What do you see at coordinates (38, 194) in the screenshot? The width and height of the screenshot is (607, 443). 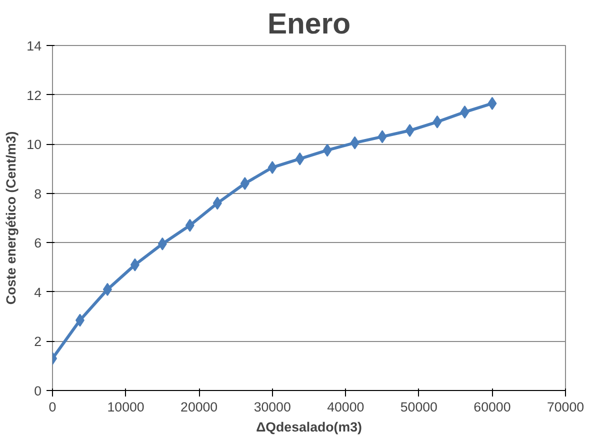 I see `y-tick-label: 8` at bounding box center [38, 194].